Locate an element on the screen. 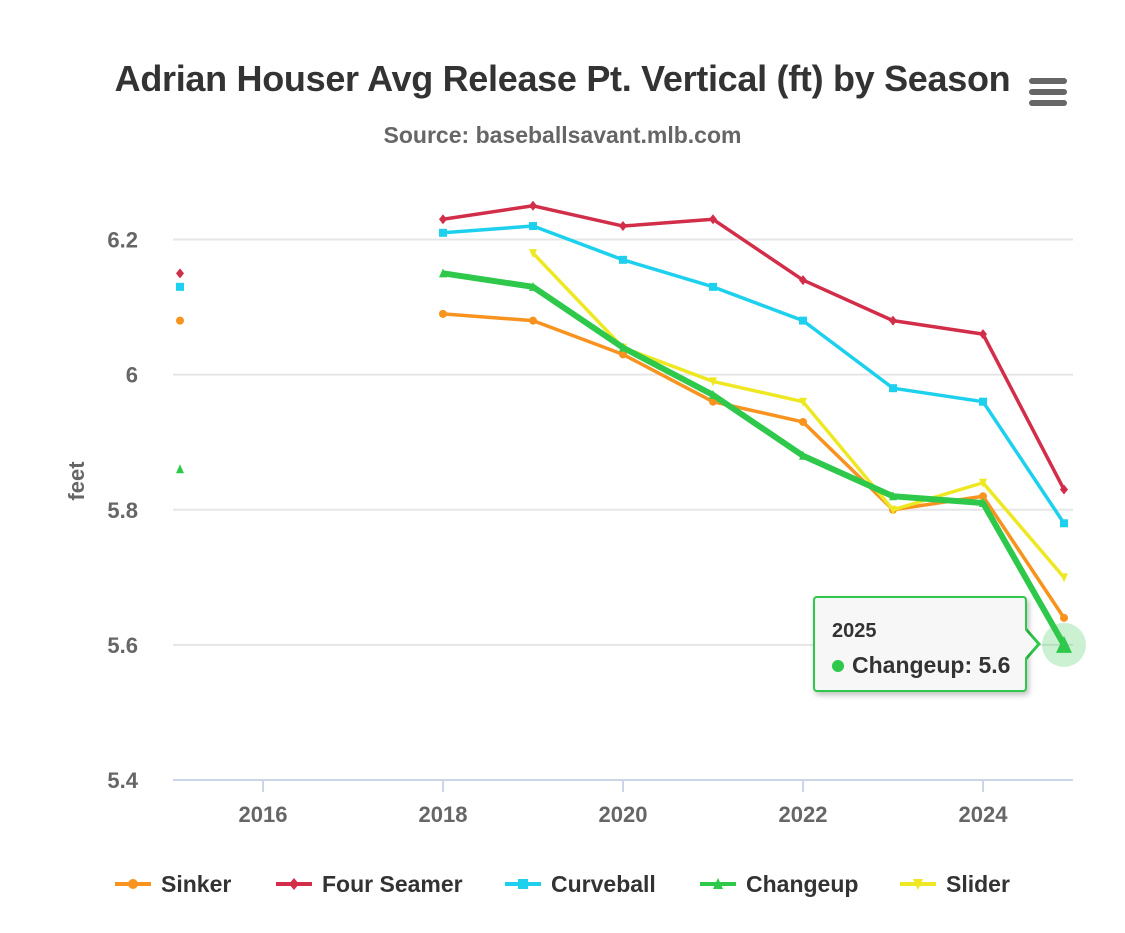  legend-item-changeup: Changeup is located at coordinates (779, 884).